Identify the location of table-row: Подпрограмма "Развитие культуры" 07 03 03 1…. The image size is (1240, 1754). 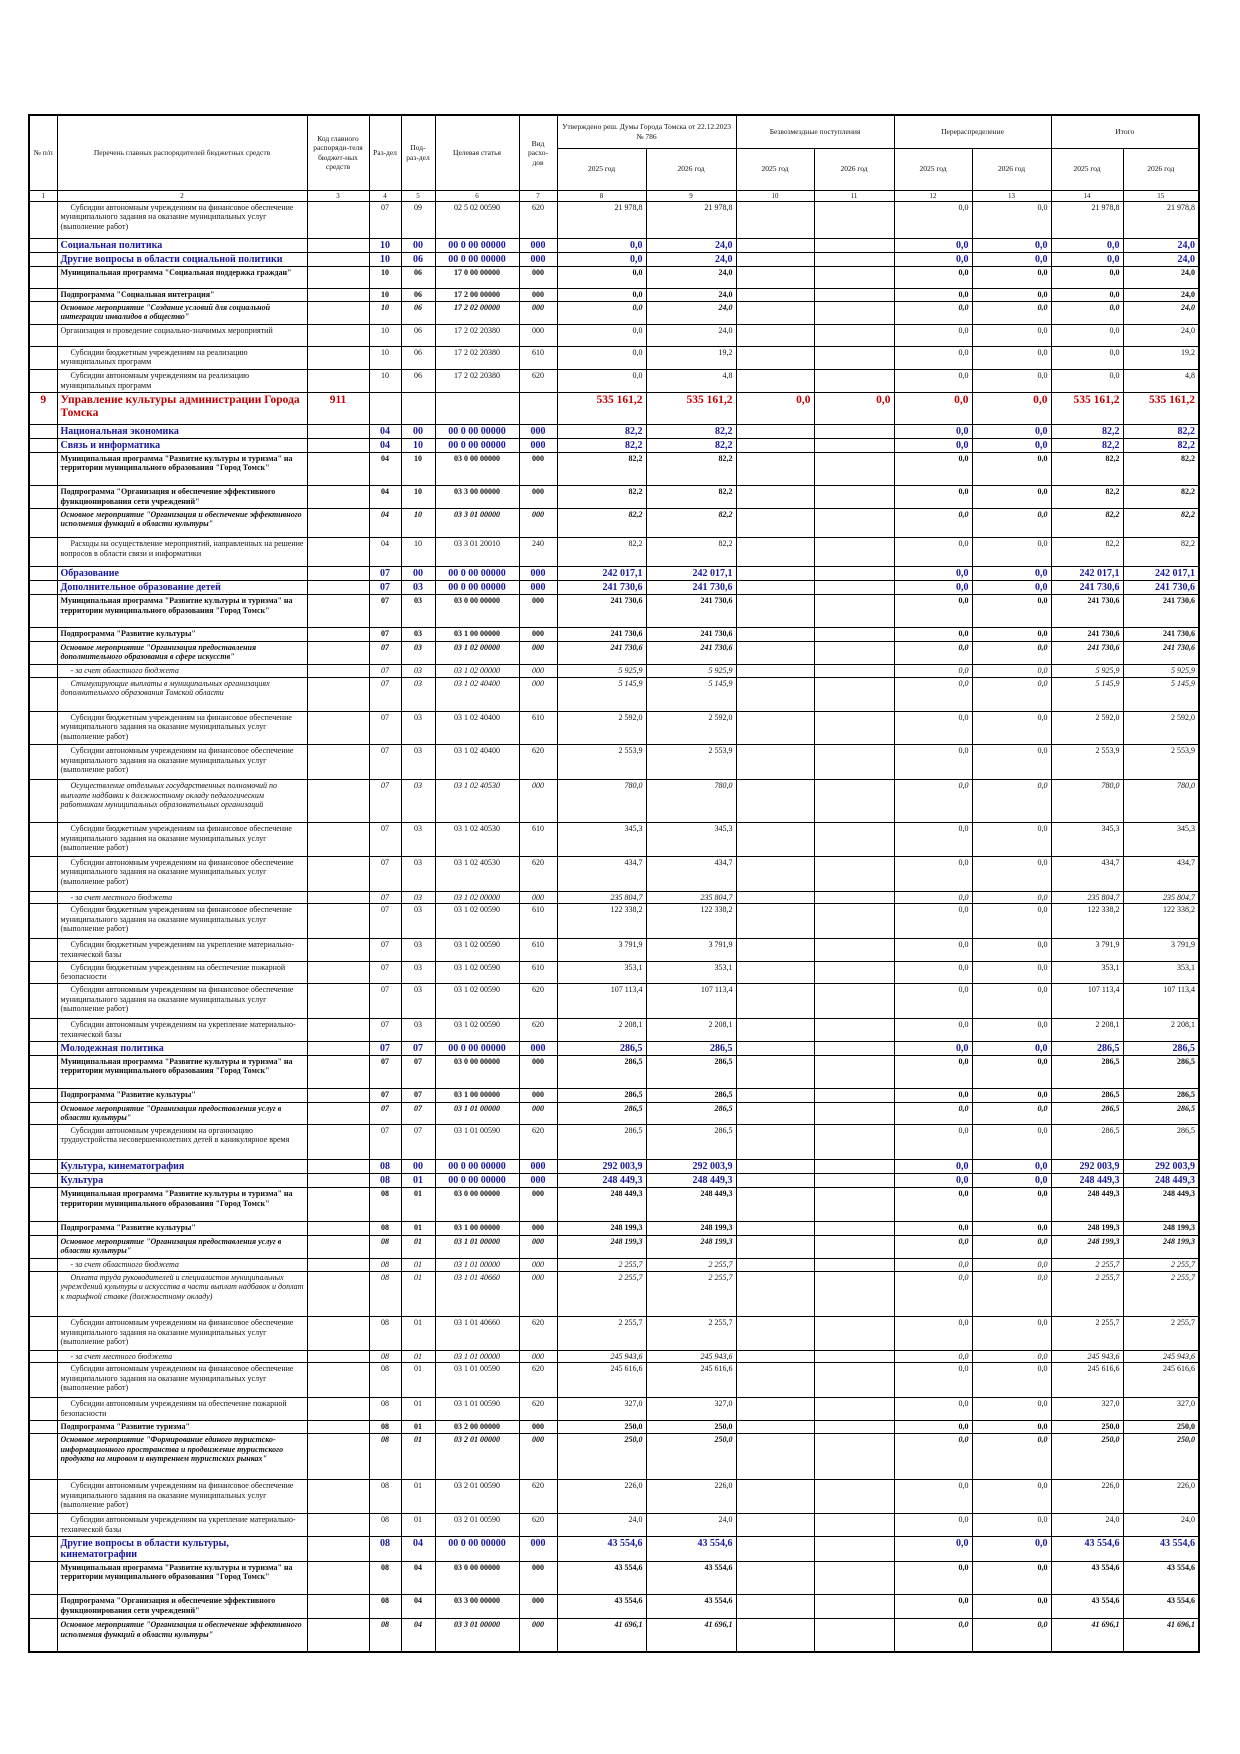
(614, 634).